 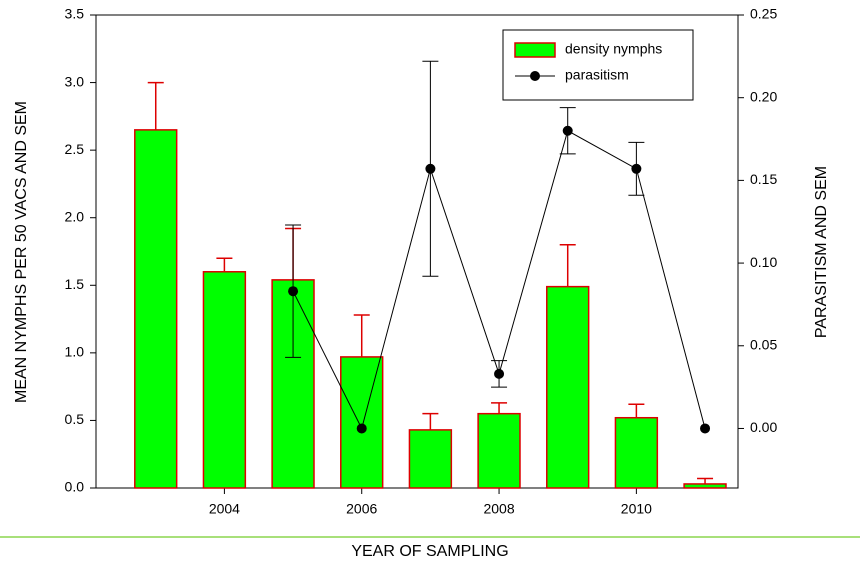 What do you see at coordinates (75, 14) in the screenshot?
I see `y-tick-label: 3.5` at bounding box center [75, 14].